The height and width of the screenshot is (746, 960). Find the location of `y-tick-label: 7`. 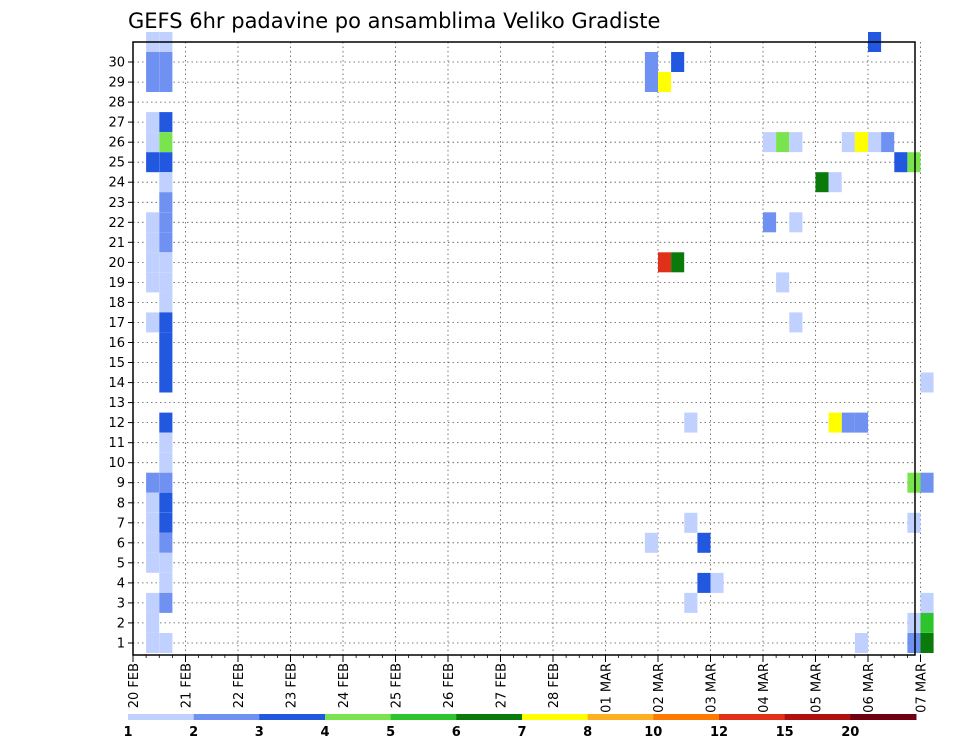

y-tick-label: 7 is located at coordinates (121, 523).